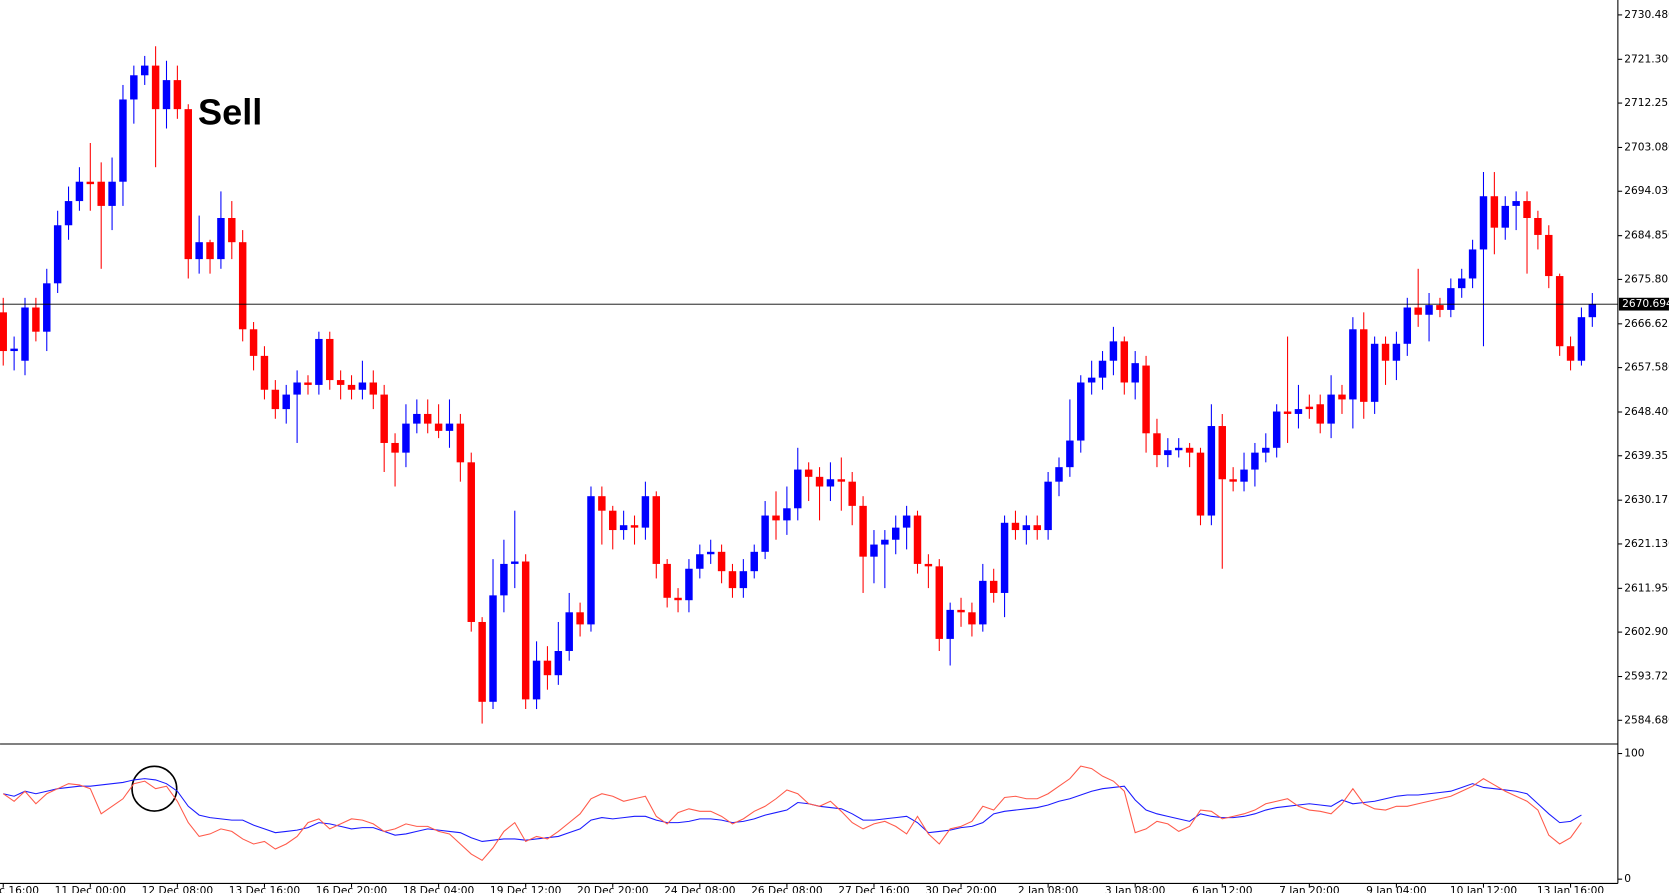 The width and height of the screenshot is (1669, 893). I want to click on signal-circle, so click(154, 788).